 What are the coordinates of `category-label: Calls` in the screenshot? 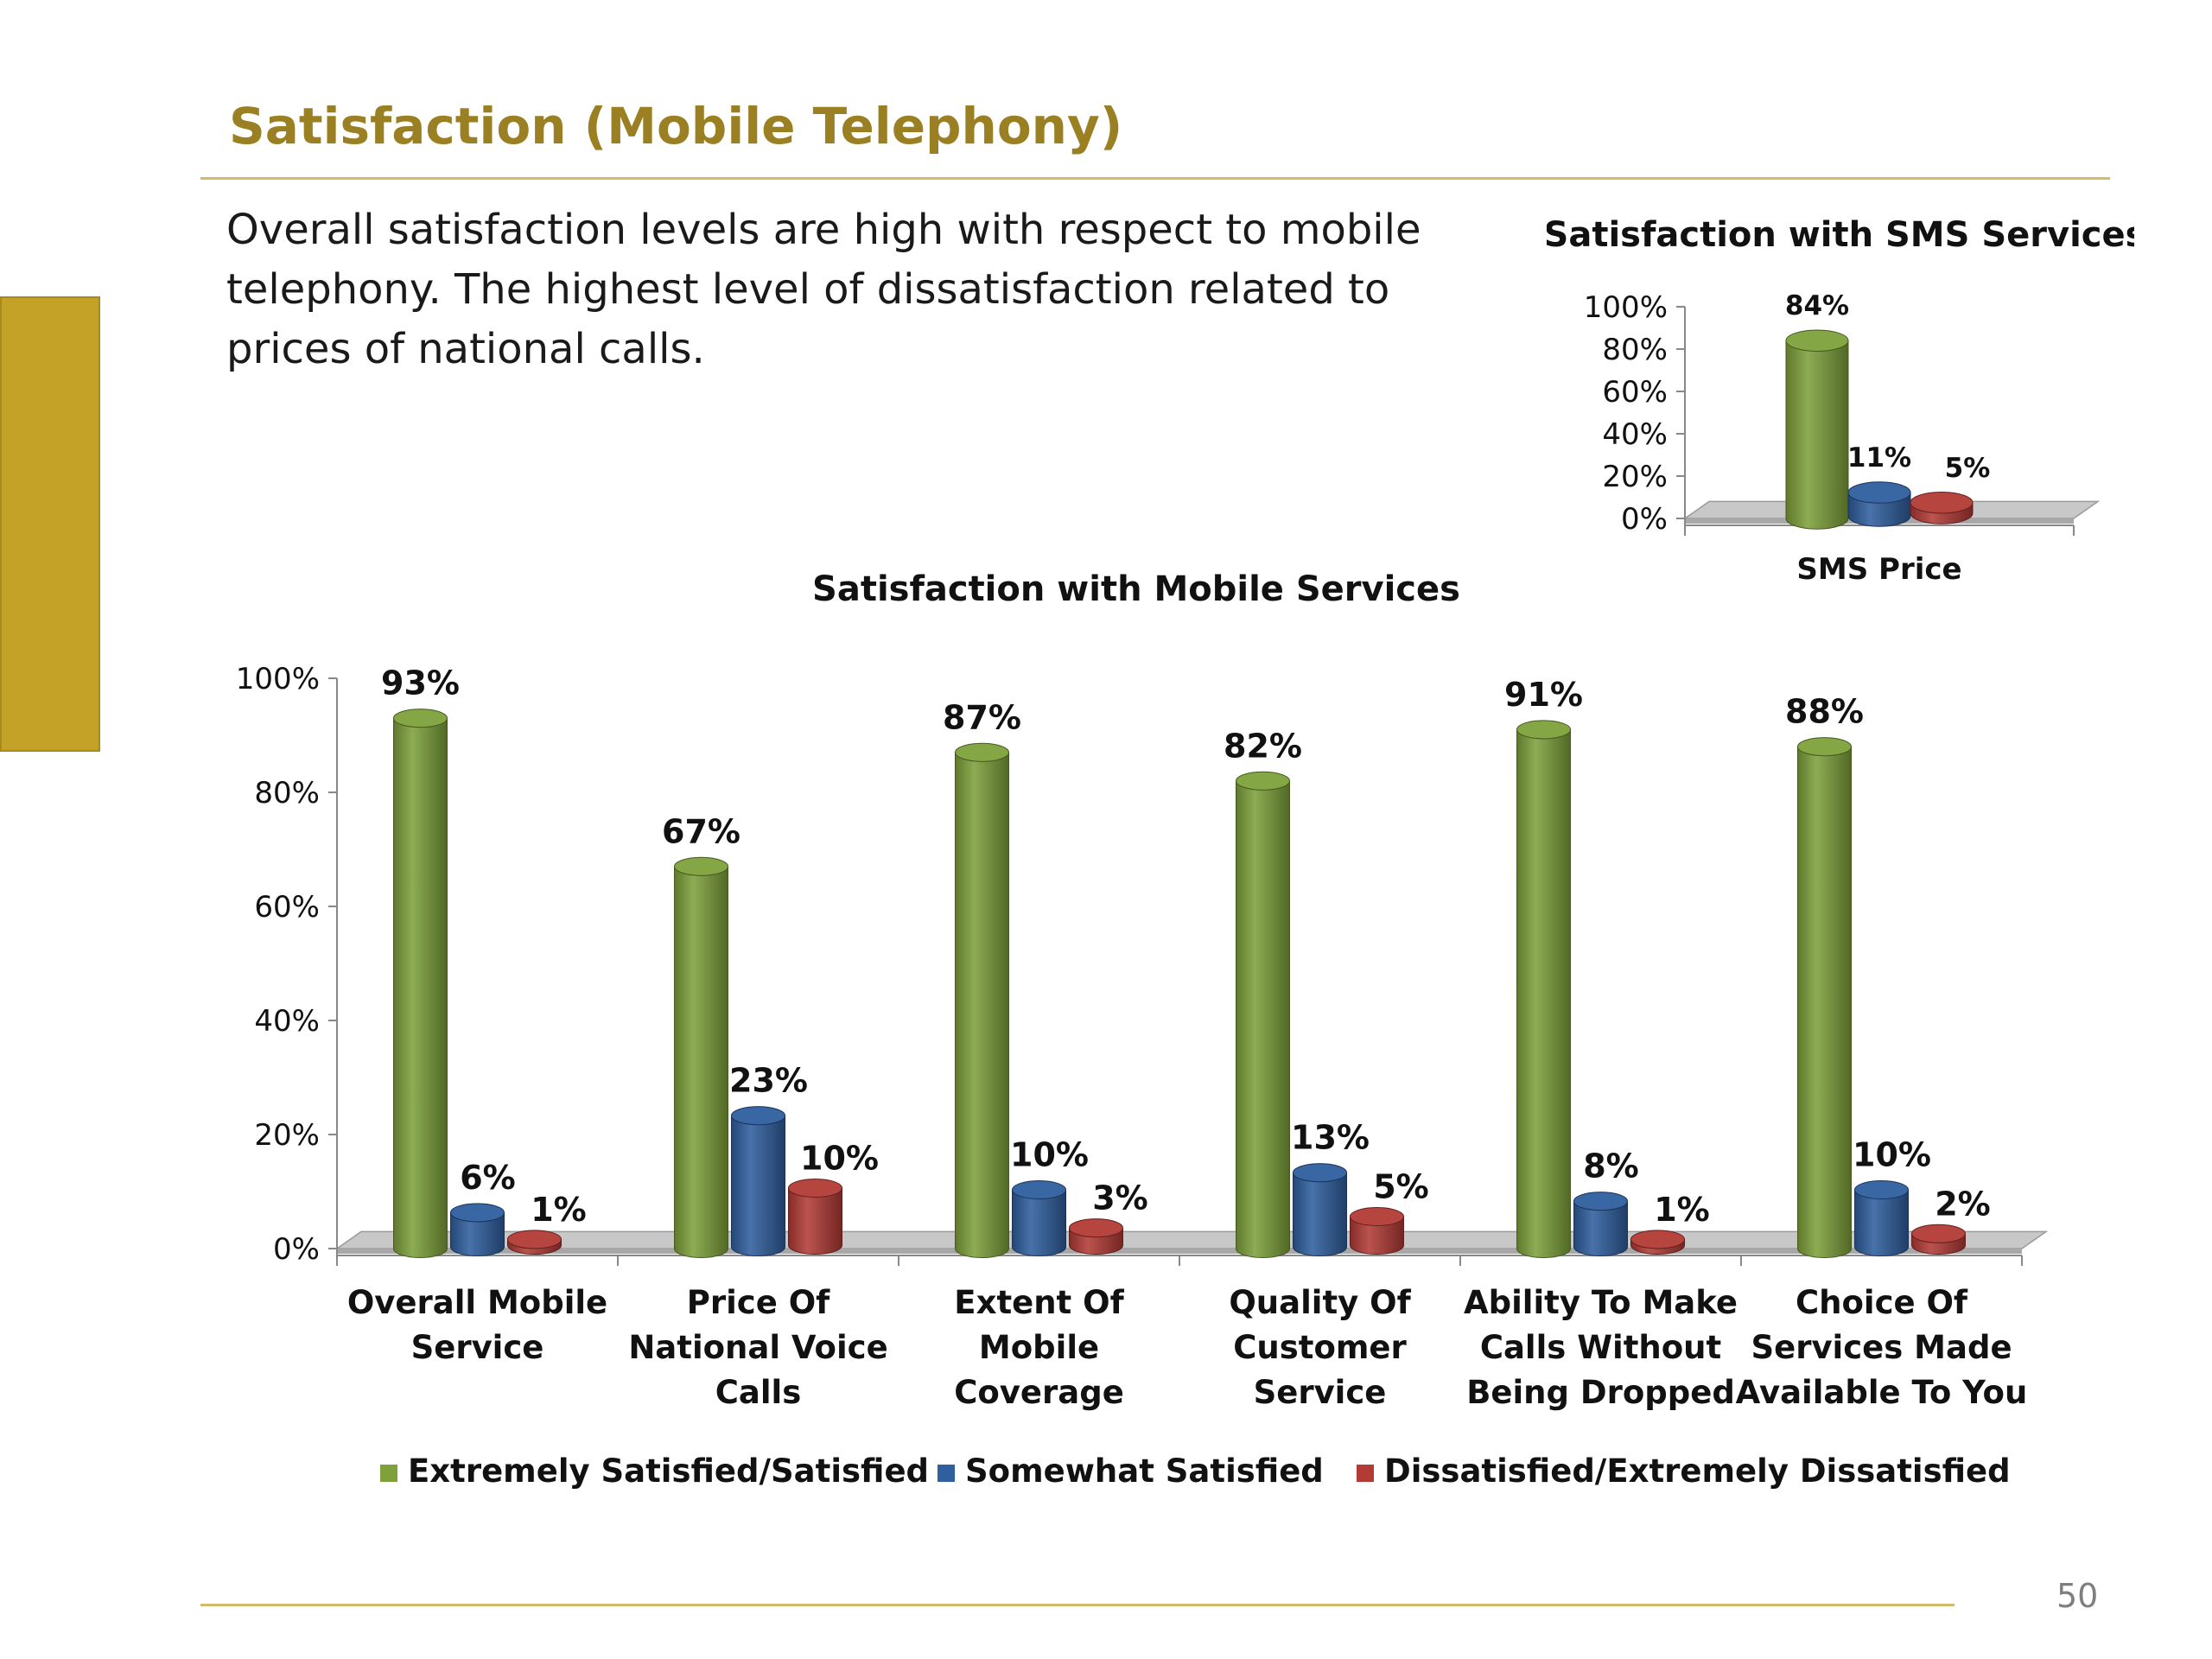 It's located at (758, 1392).